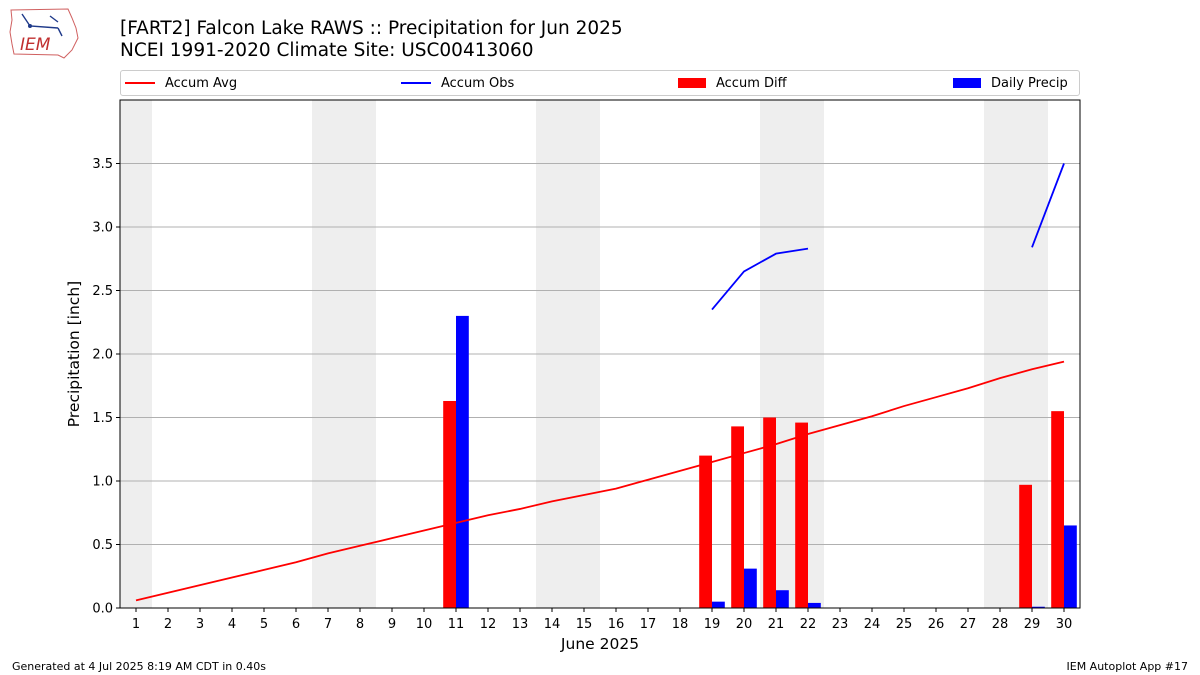 The height and width of the screenshot is (675, 1200). I want to click on x-tick-label-2: 2, so click(168, 624).